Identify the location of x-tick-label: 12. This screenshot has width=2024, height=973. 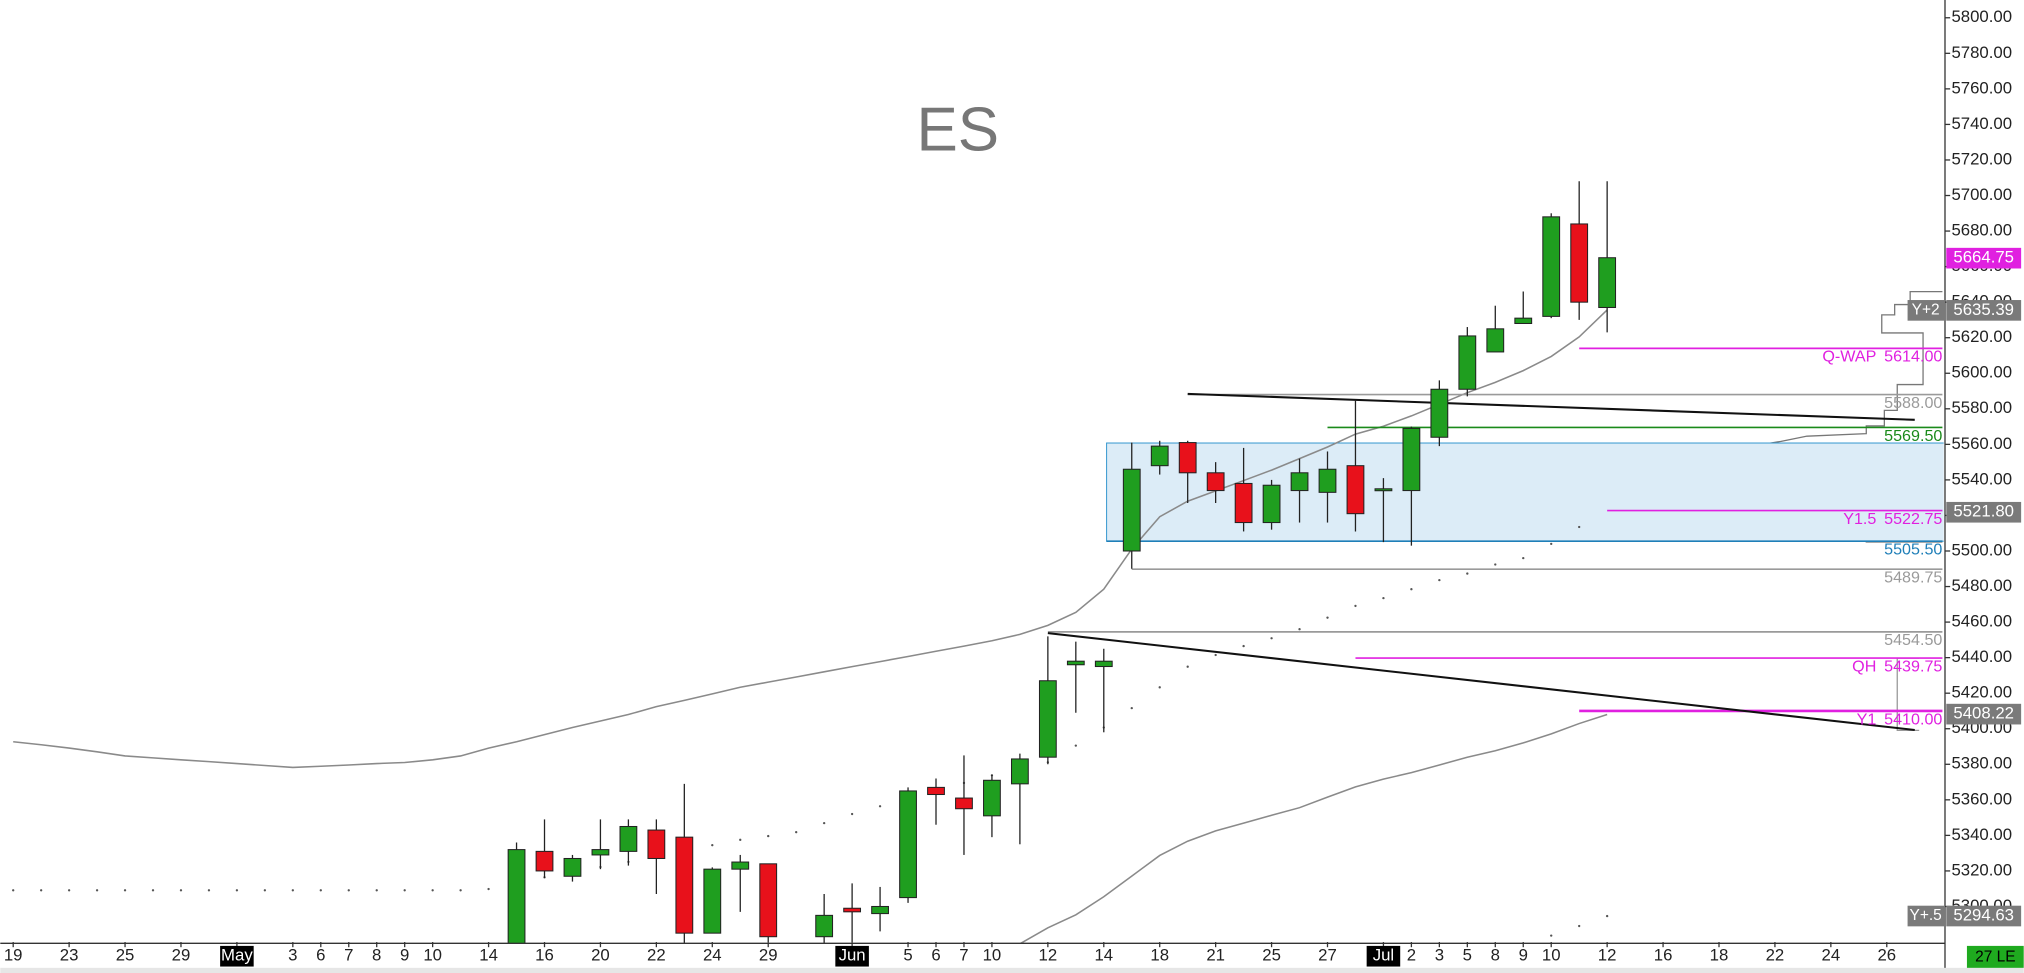
(1607, 955).